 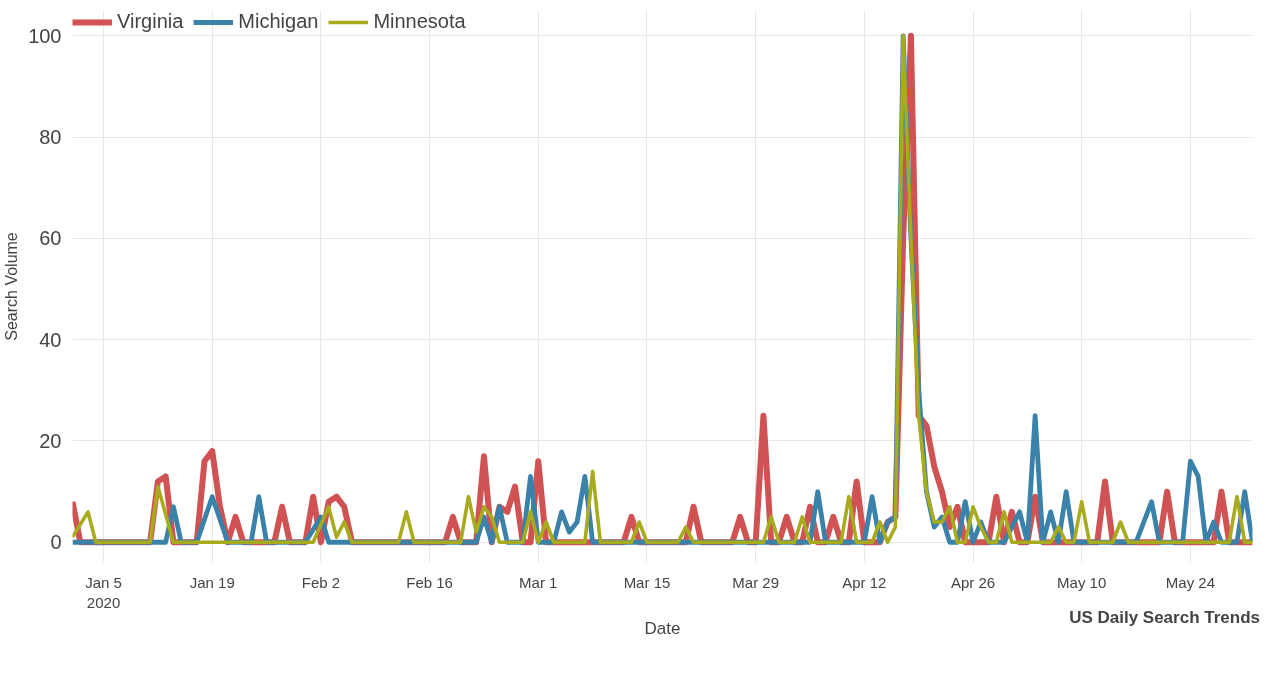 I want to click on legend-label: Virginia, so click(x=150, y=21).